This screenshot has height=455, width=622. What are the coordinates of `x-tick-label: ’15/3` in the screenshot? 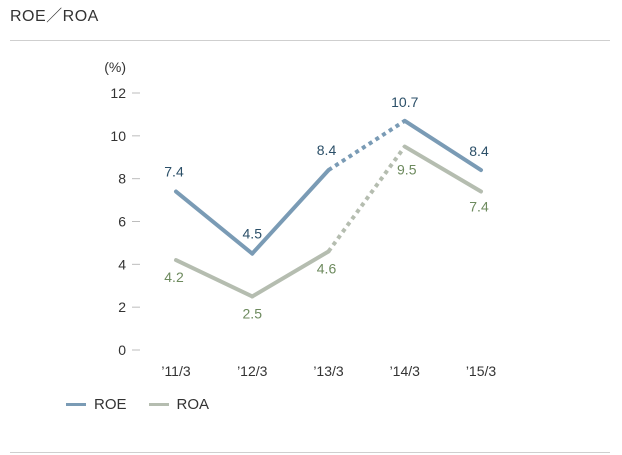 It's located at (481, 371).